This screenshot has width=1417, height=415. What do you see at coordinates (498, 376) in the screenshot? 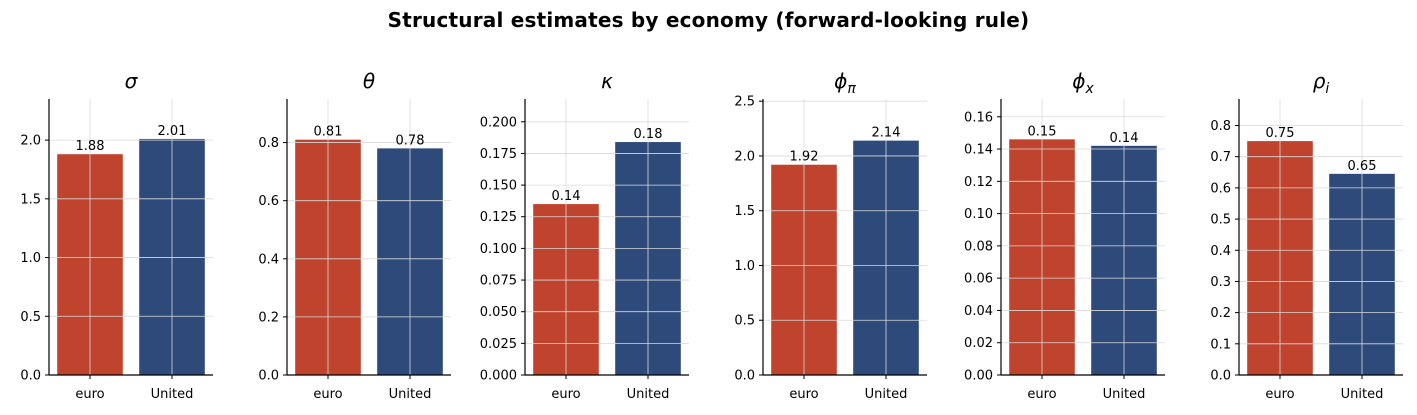
I see `y-tick-label: 0.000` at bounding box center [498, 376].